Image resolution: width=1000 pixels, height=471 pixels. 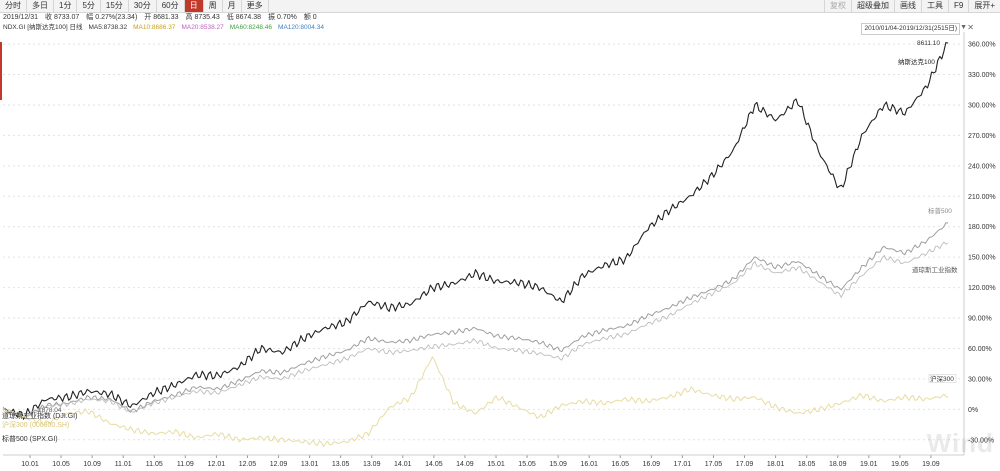 I want to click on hs300-label-box, so click(x=942, y=378).